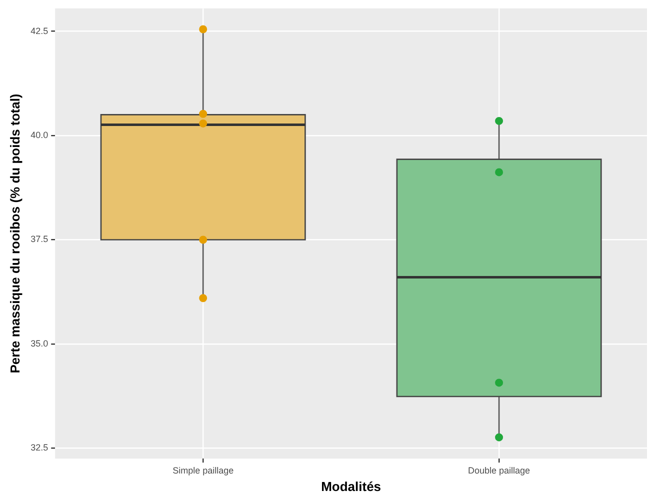  Describe the element at coordinates (39, 343) in the screenshot. I see `y-tick-label: 35.0` at that location.